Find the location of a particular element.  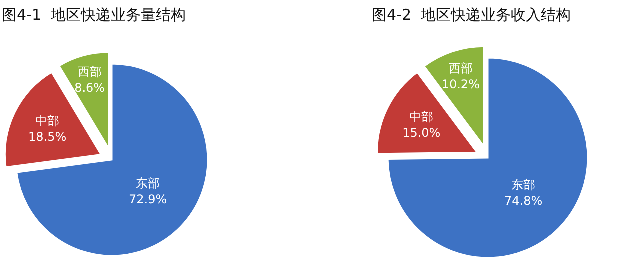

data-label: 15.0% is located at coordinates (421, 133).